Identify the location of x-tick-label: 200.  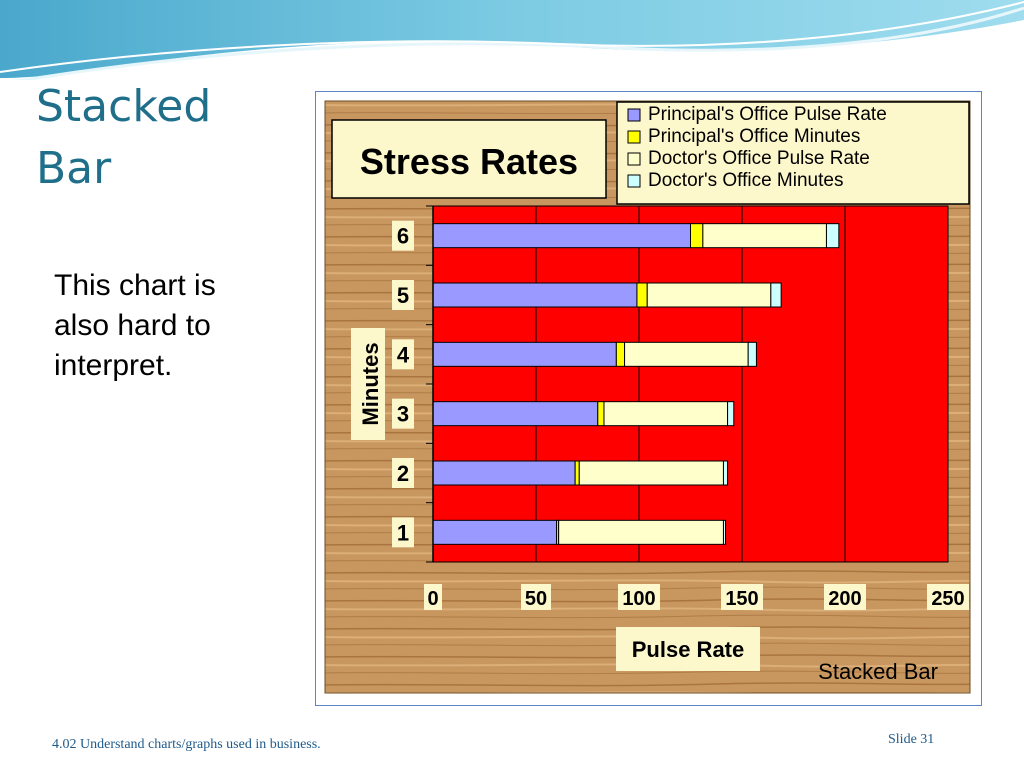
(844, 599).